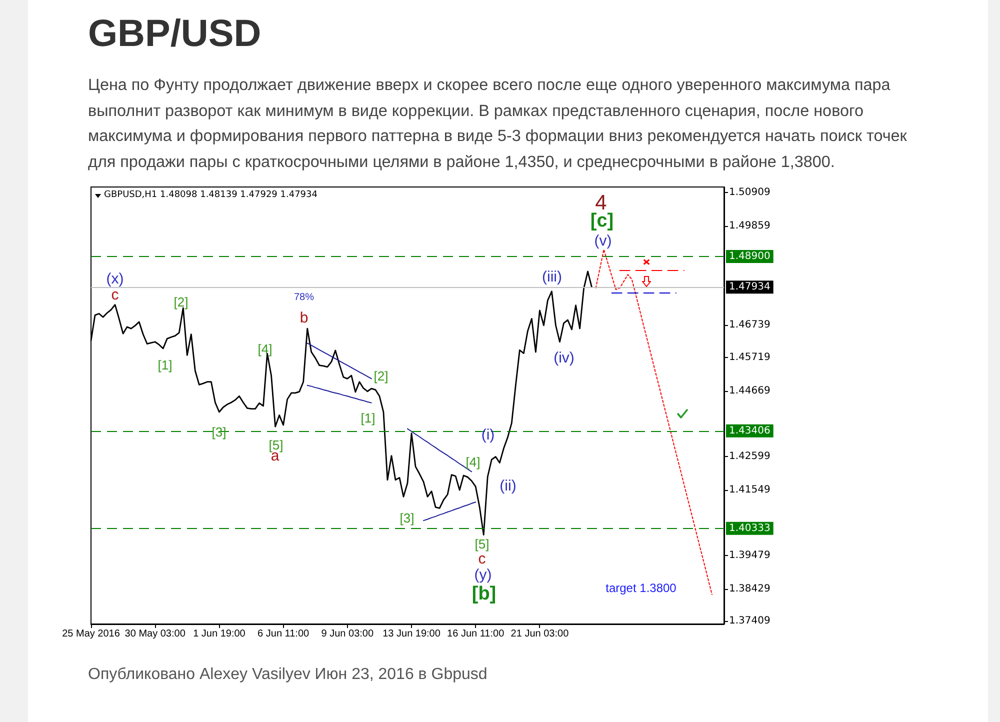  I want to click on annotation: [5], so click(482, 544).